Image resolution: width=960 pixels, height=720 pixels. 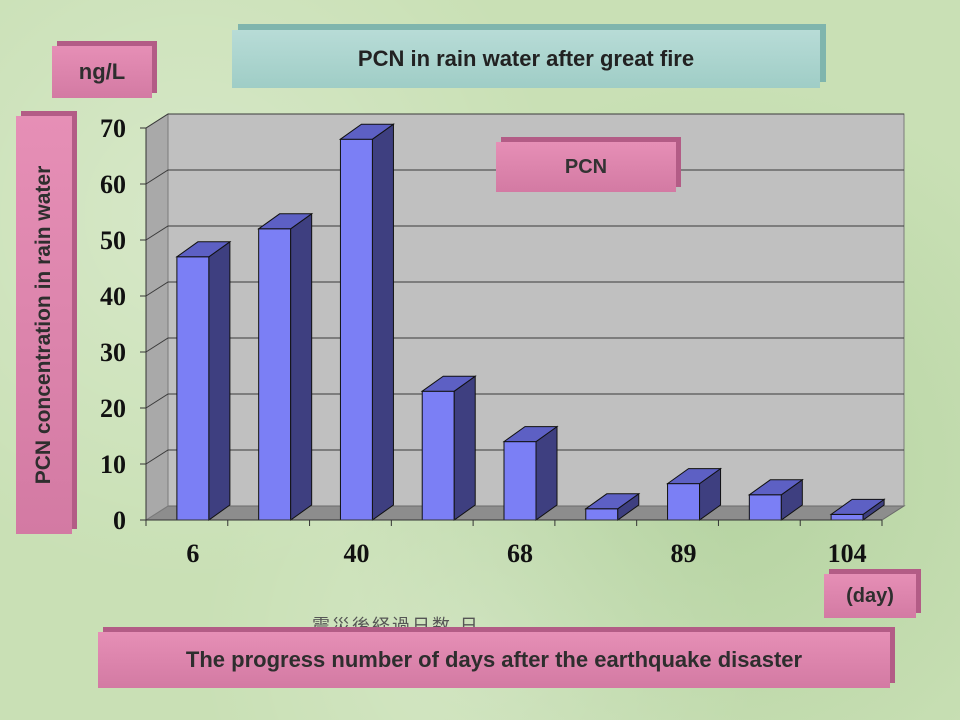 I want to click on unit-label: ng/L, so click(x=102, y=72).